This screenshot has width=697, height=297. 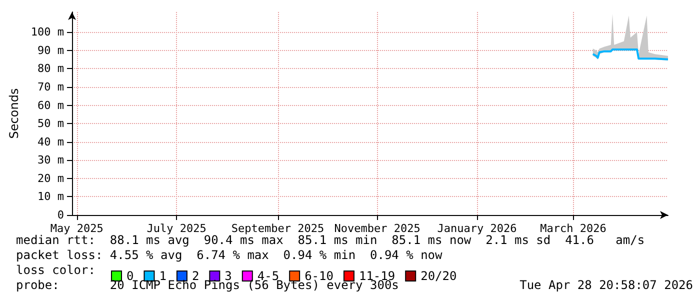 I want to click on x-tick-label: May 2025, so click(x=77, y=228).